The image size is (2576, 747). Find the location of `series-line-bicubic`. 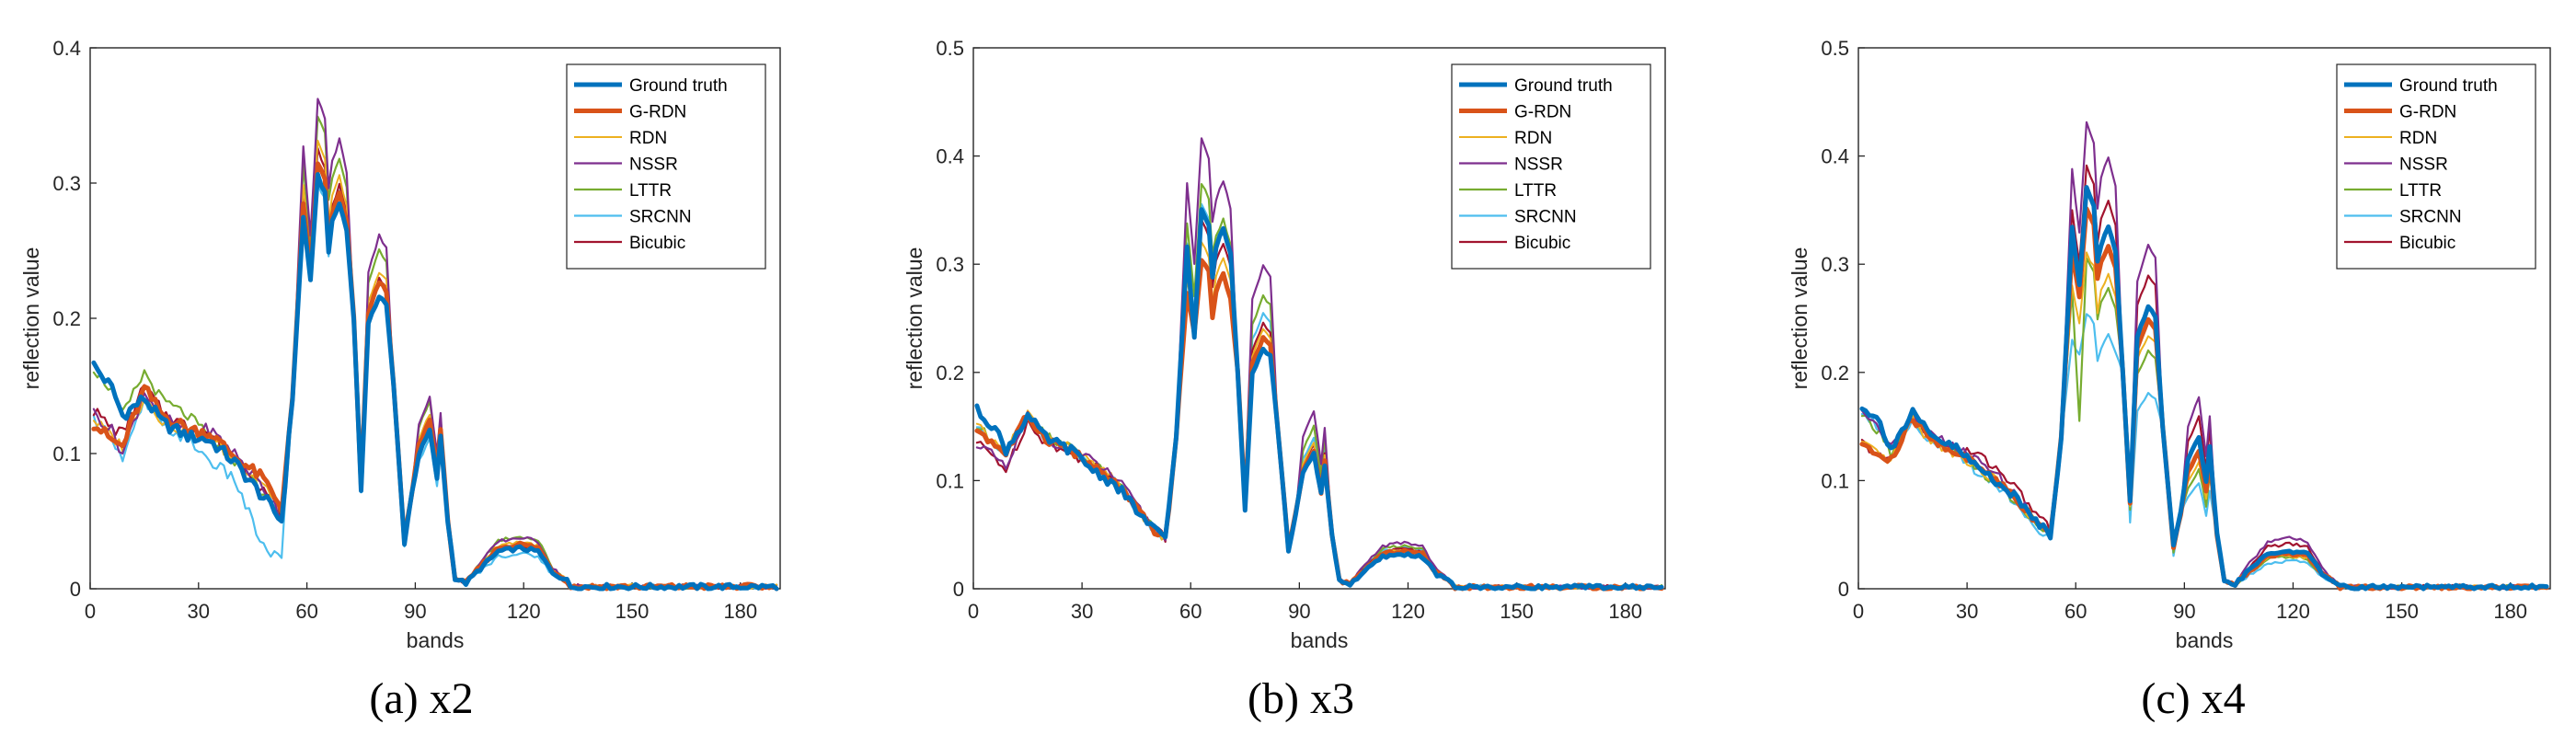

series-line-bicubic is located at coordinates (1319, 405).